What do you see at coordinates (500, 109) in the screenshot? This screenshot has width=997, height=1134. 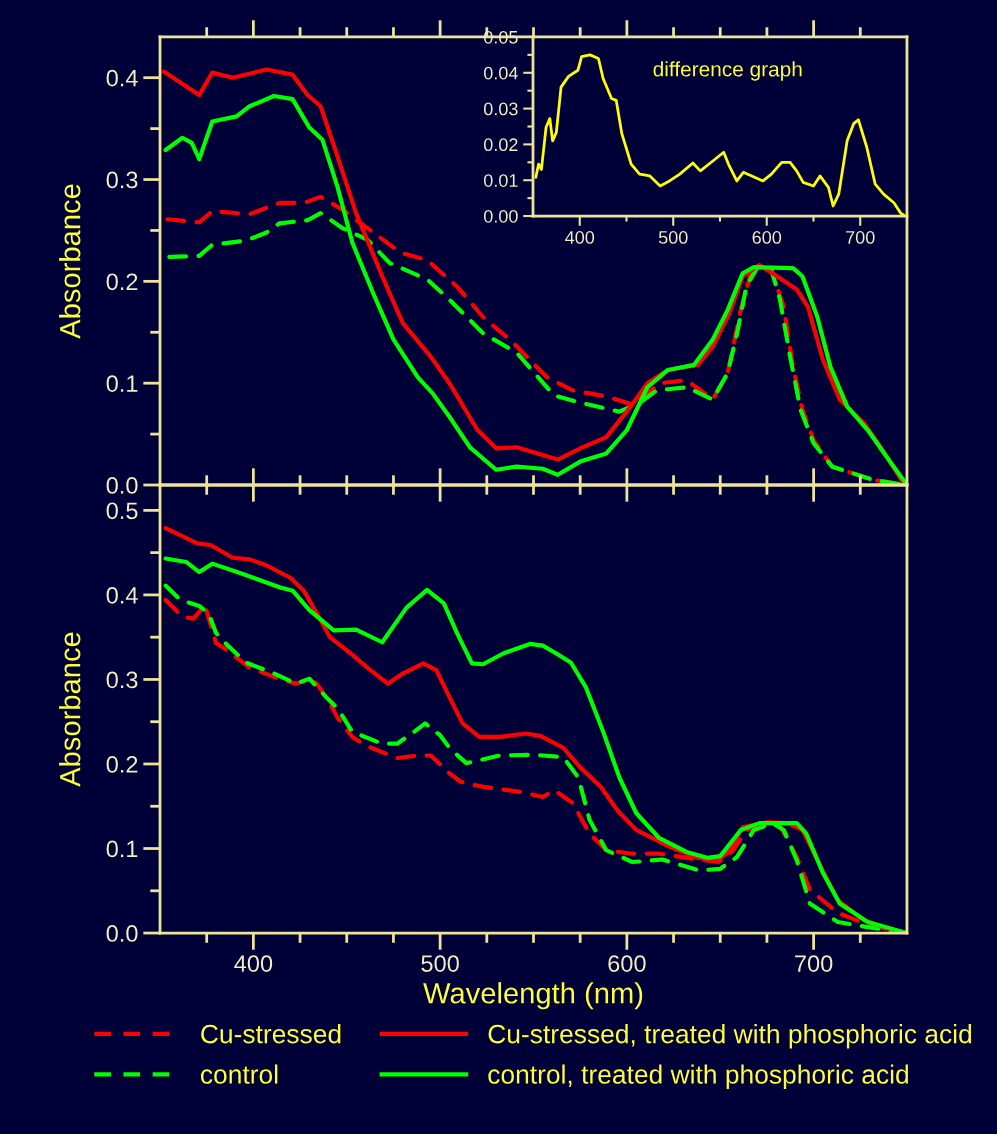 I see `y-tick-label: 0.03` at bounding box center [500, 109].